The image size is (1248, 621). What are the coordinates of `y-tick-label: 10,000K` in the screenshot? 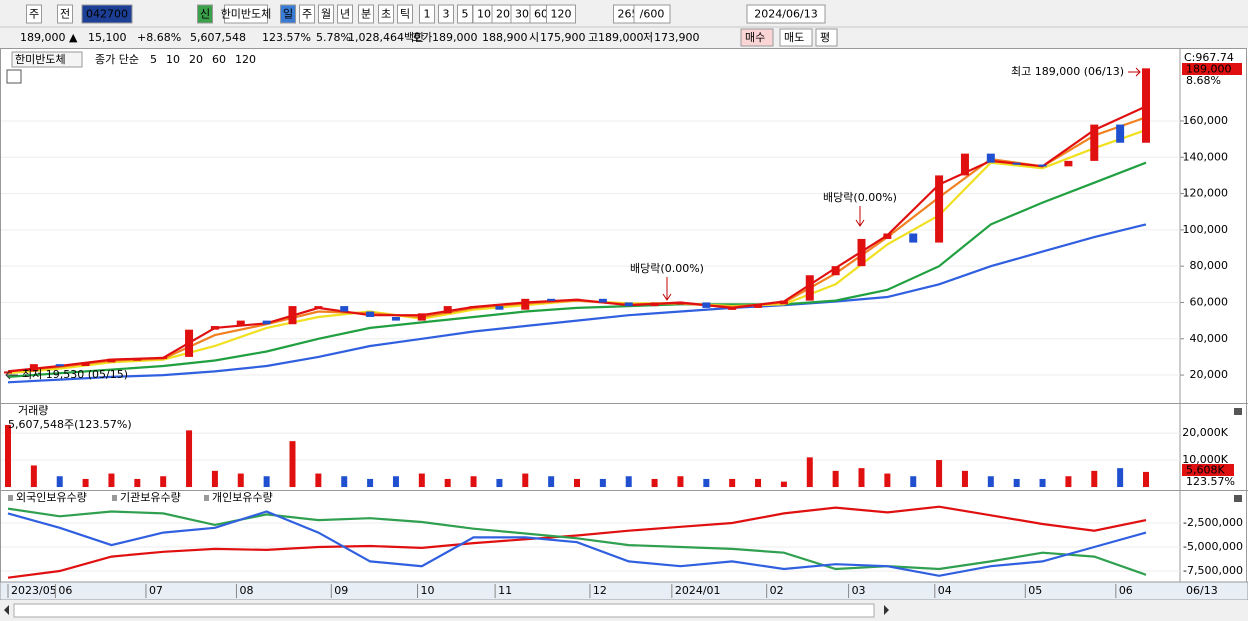 It's located at (1205, 459).